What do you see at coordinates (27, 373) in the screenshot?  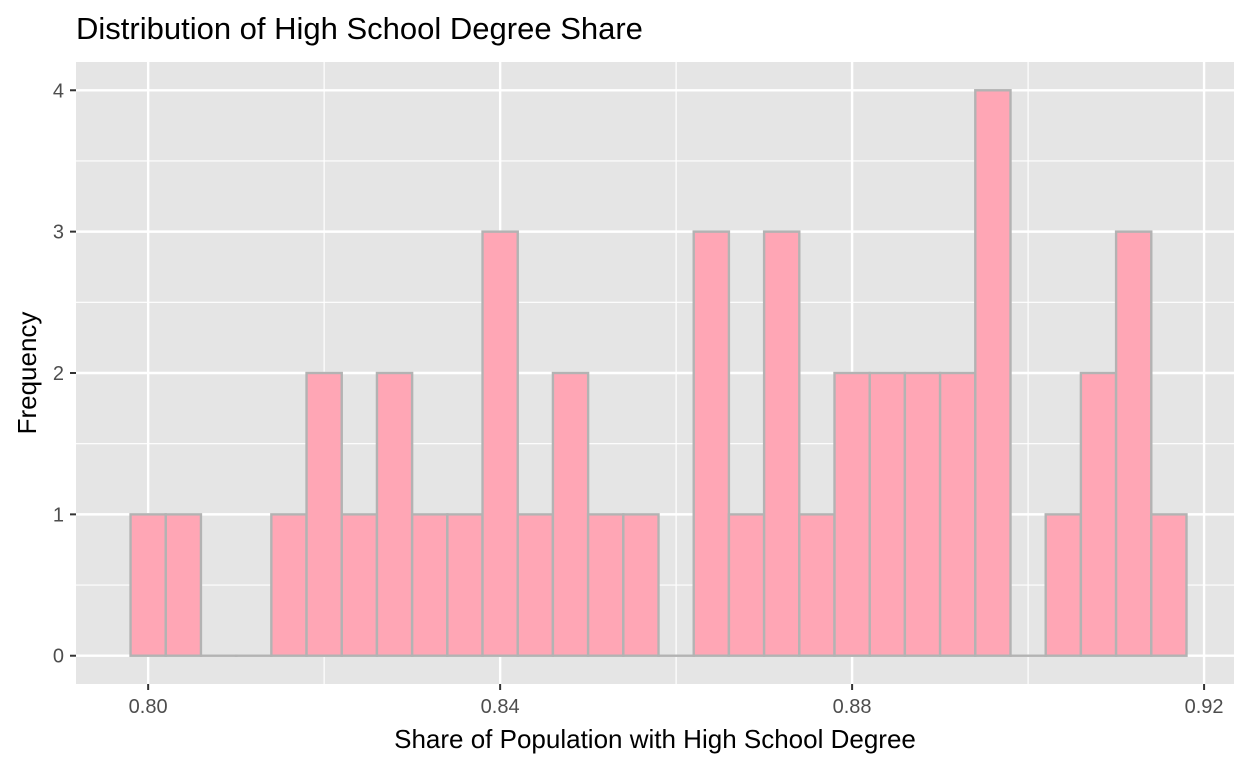 I see `y-axis-title: Frequency` at bounding box center [27, 373].